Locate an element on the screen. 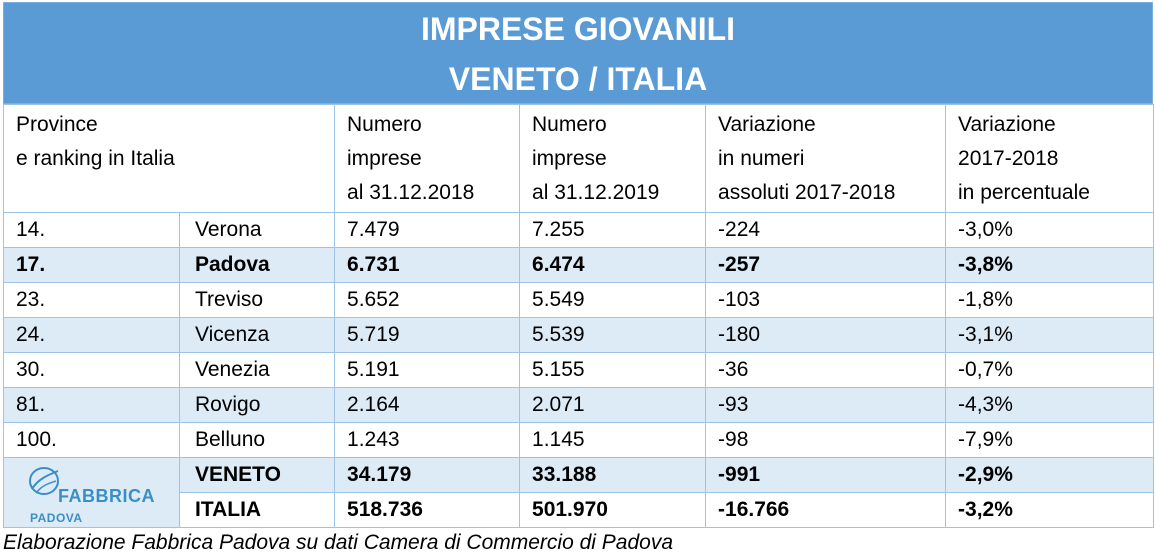 This screenshot has height=559, width=1155. diff-cell: -16.766 is located at coordinates (826, 510).